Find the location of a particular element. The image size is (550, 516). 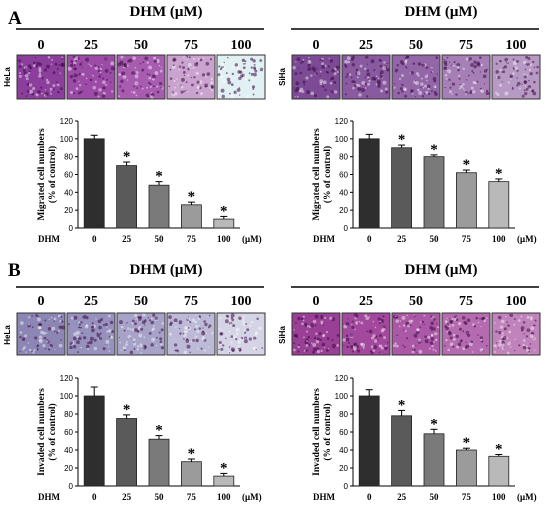

x-axis-label: DHM is located at coordinates (49, 239).